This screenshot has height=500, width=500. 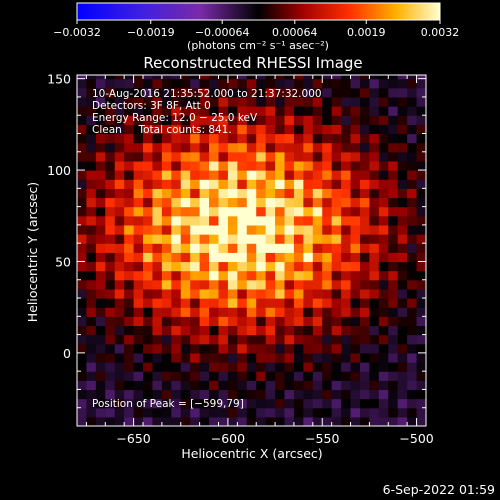 What do you see at coordinates (322, 438) in the screenshot?
I see `x-tick-label: −550` at bounding box center [322, 438].